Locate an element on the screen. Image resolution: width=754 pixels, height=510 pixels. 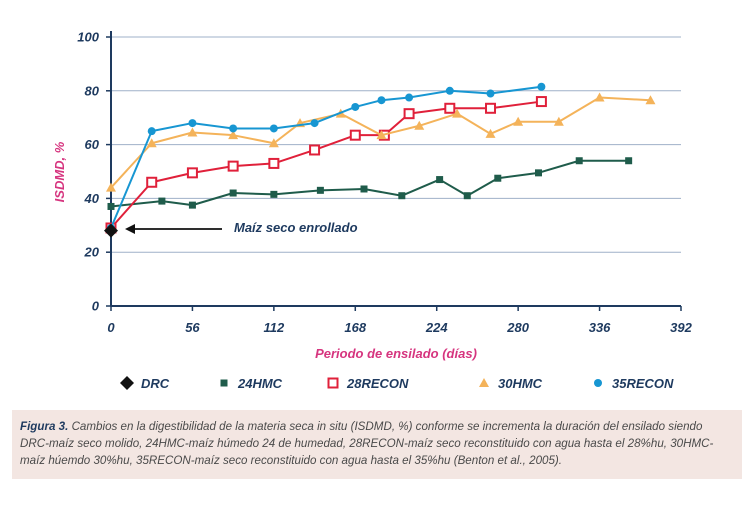
x-tick-label-112: 112 is located at coordinates (273, 327).